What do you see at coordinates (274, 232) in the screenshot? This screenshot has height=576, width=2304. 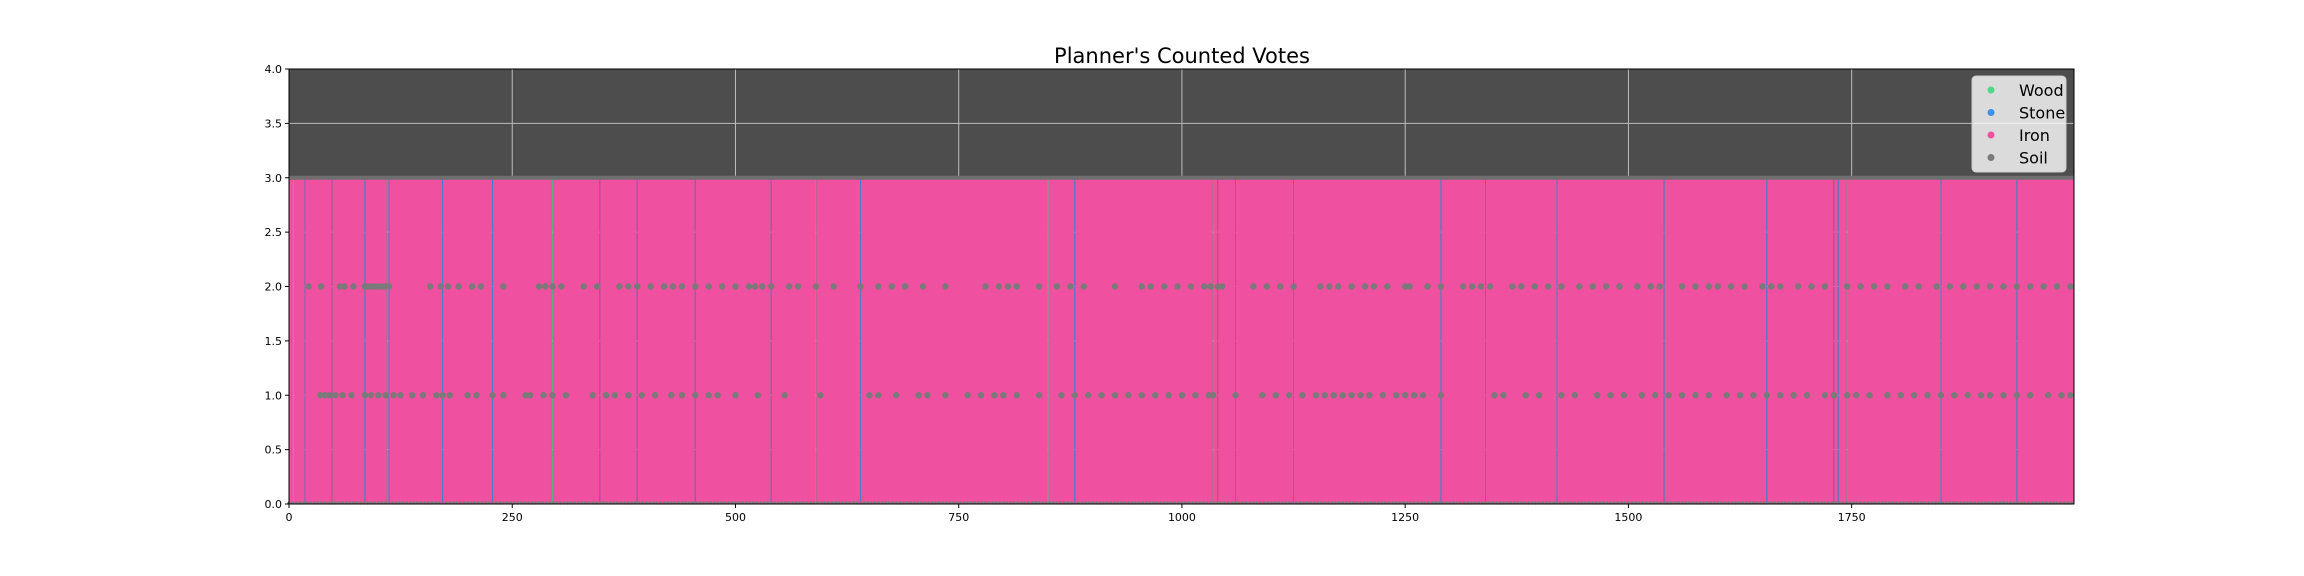 I see `y-tick-label: 2.5` at bounding box center [274, 232].